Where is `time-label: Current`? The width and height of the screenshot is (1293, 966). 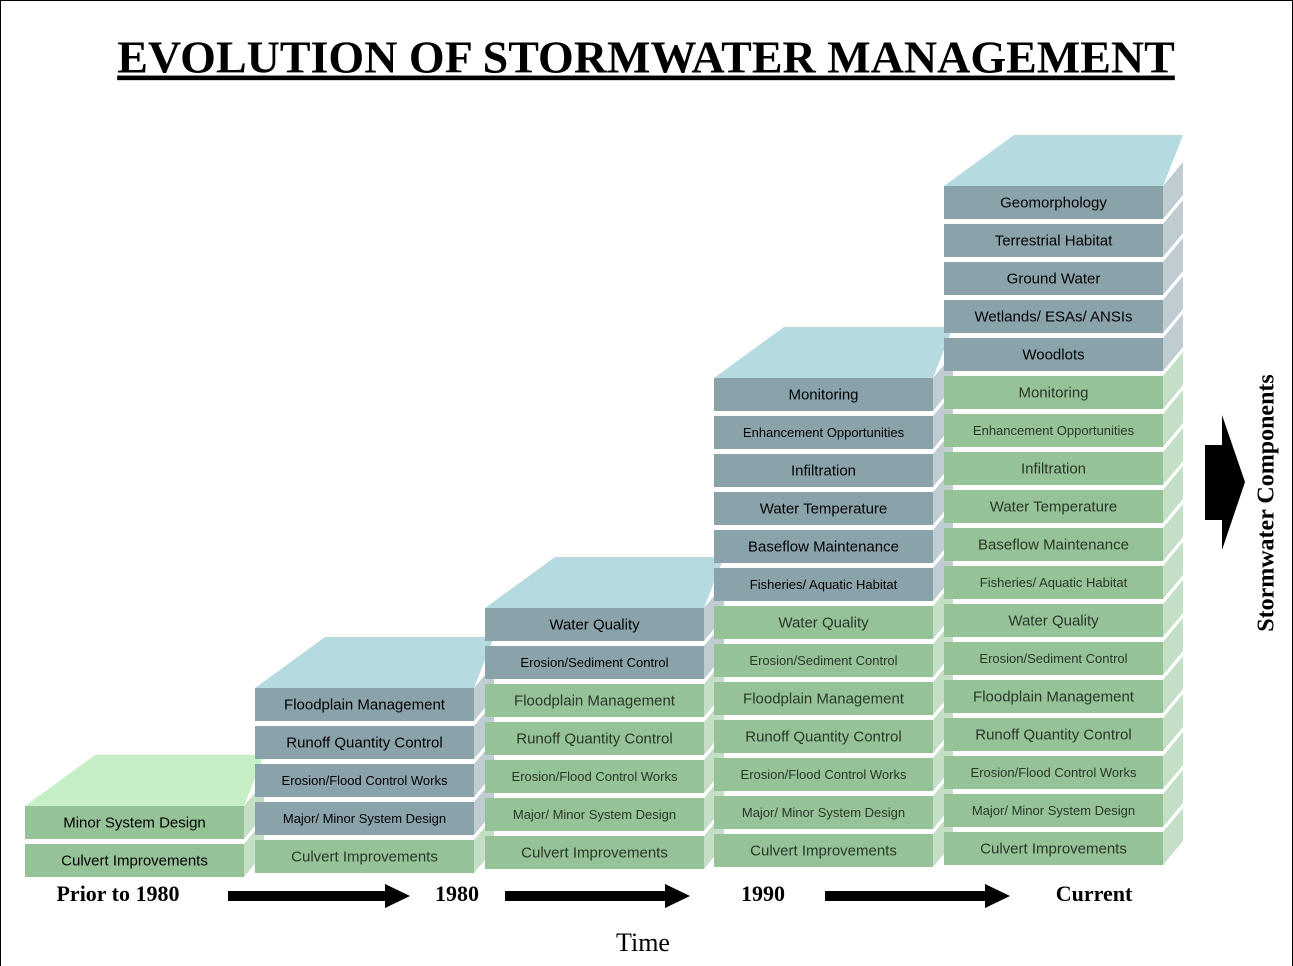
time-label: Current is located at coordinates (1094, 893).